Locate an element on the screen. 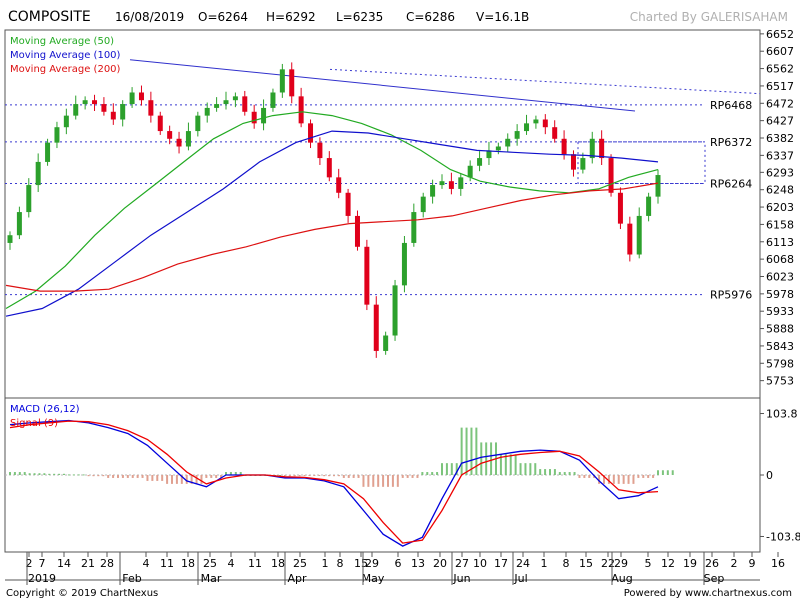 This screenshot has width=800, height=600. month-label: 2019 is located at coordinates (42, 578).